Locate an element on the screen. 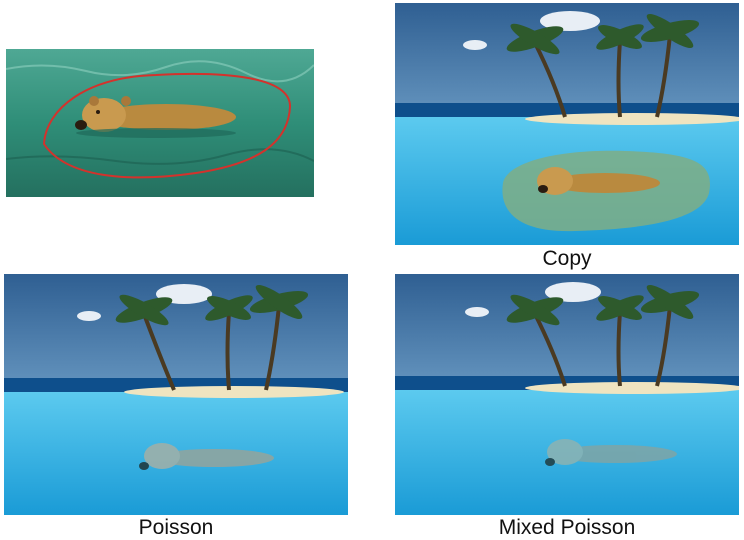 The height and width of the screenshot is (540, 744). source-image is located at coordinates (160, 123).